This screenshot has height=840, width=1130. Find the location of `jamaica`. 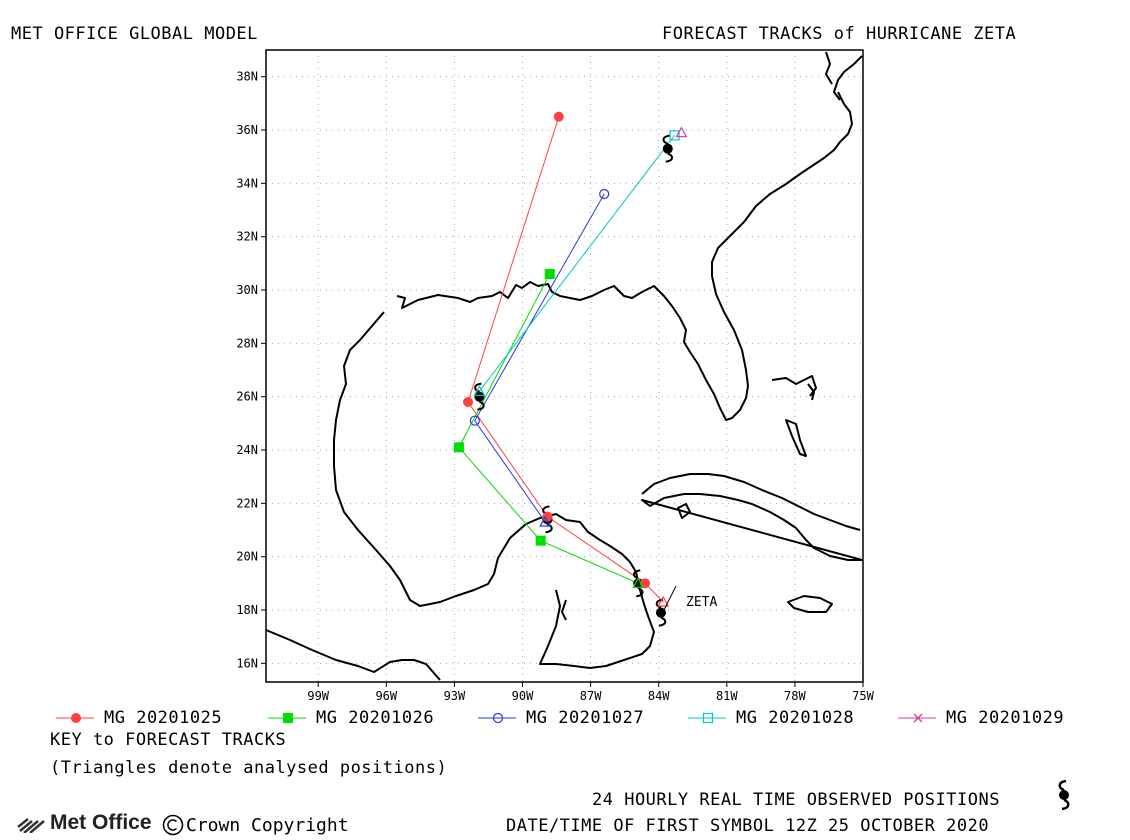

jamaica is located at coordinates (810, 604).